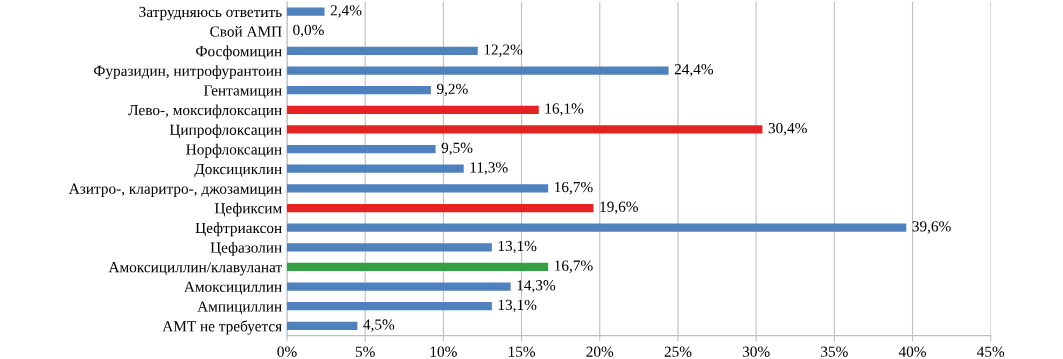 Image resolution: width=1063 pixels, height=359 pixels. I want to click on y-tick-label: Норфлоксацин, so click(234, 150).